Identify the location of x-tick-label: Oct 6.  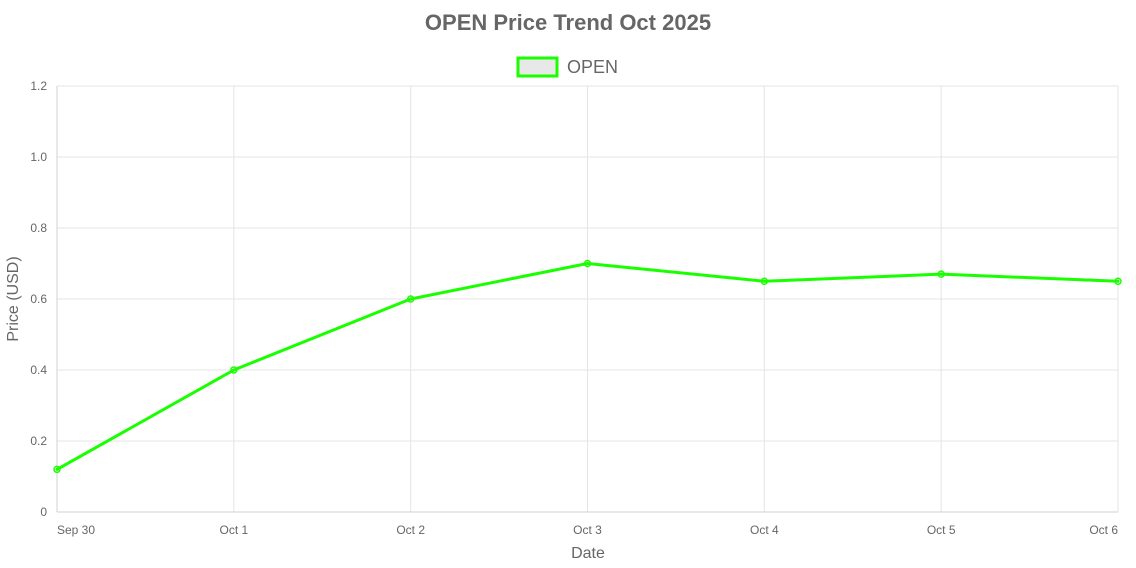
(1103, 530).